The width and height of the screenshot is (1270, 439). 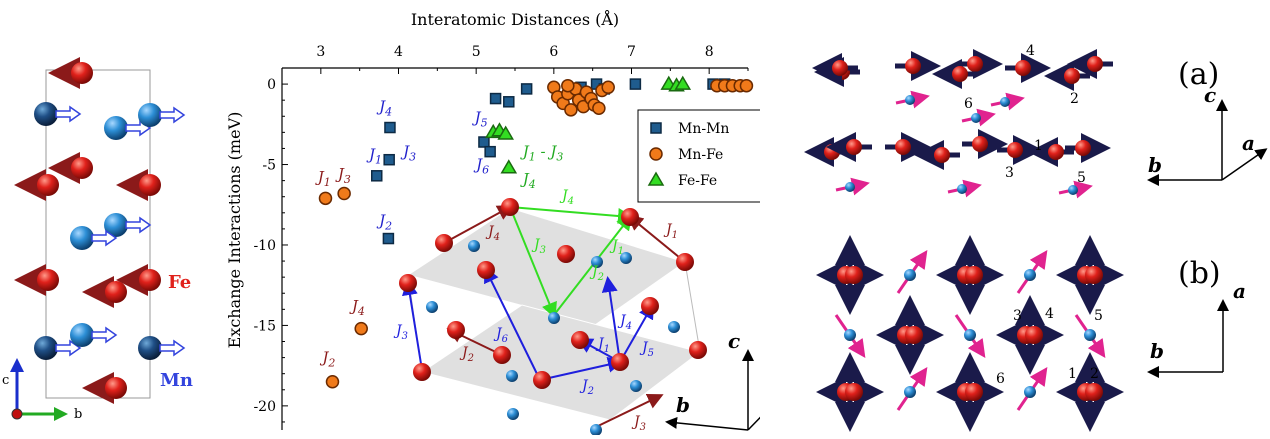 What do you see at coordinates (480, 119) in the screenshot?
I see `annotation-label: J5` at bounding box center [480, 119].